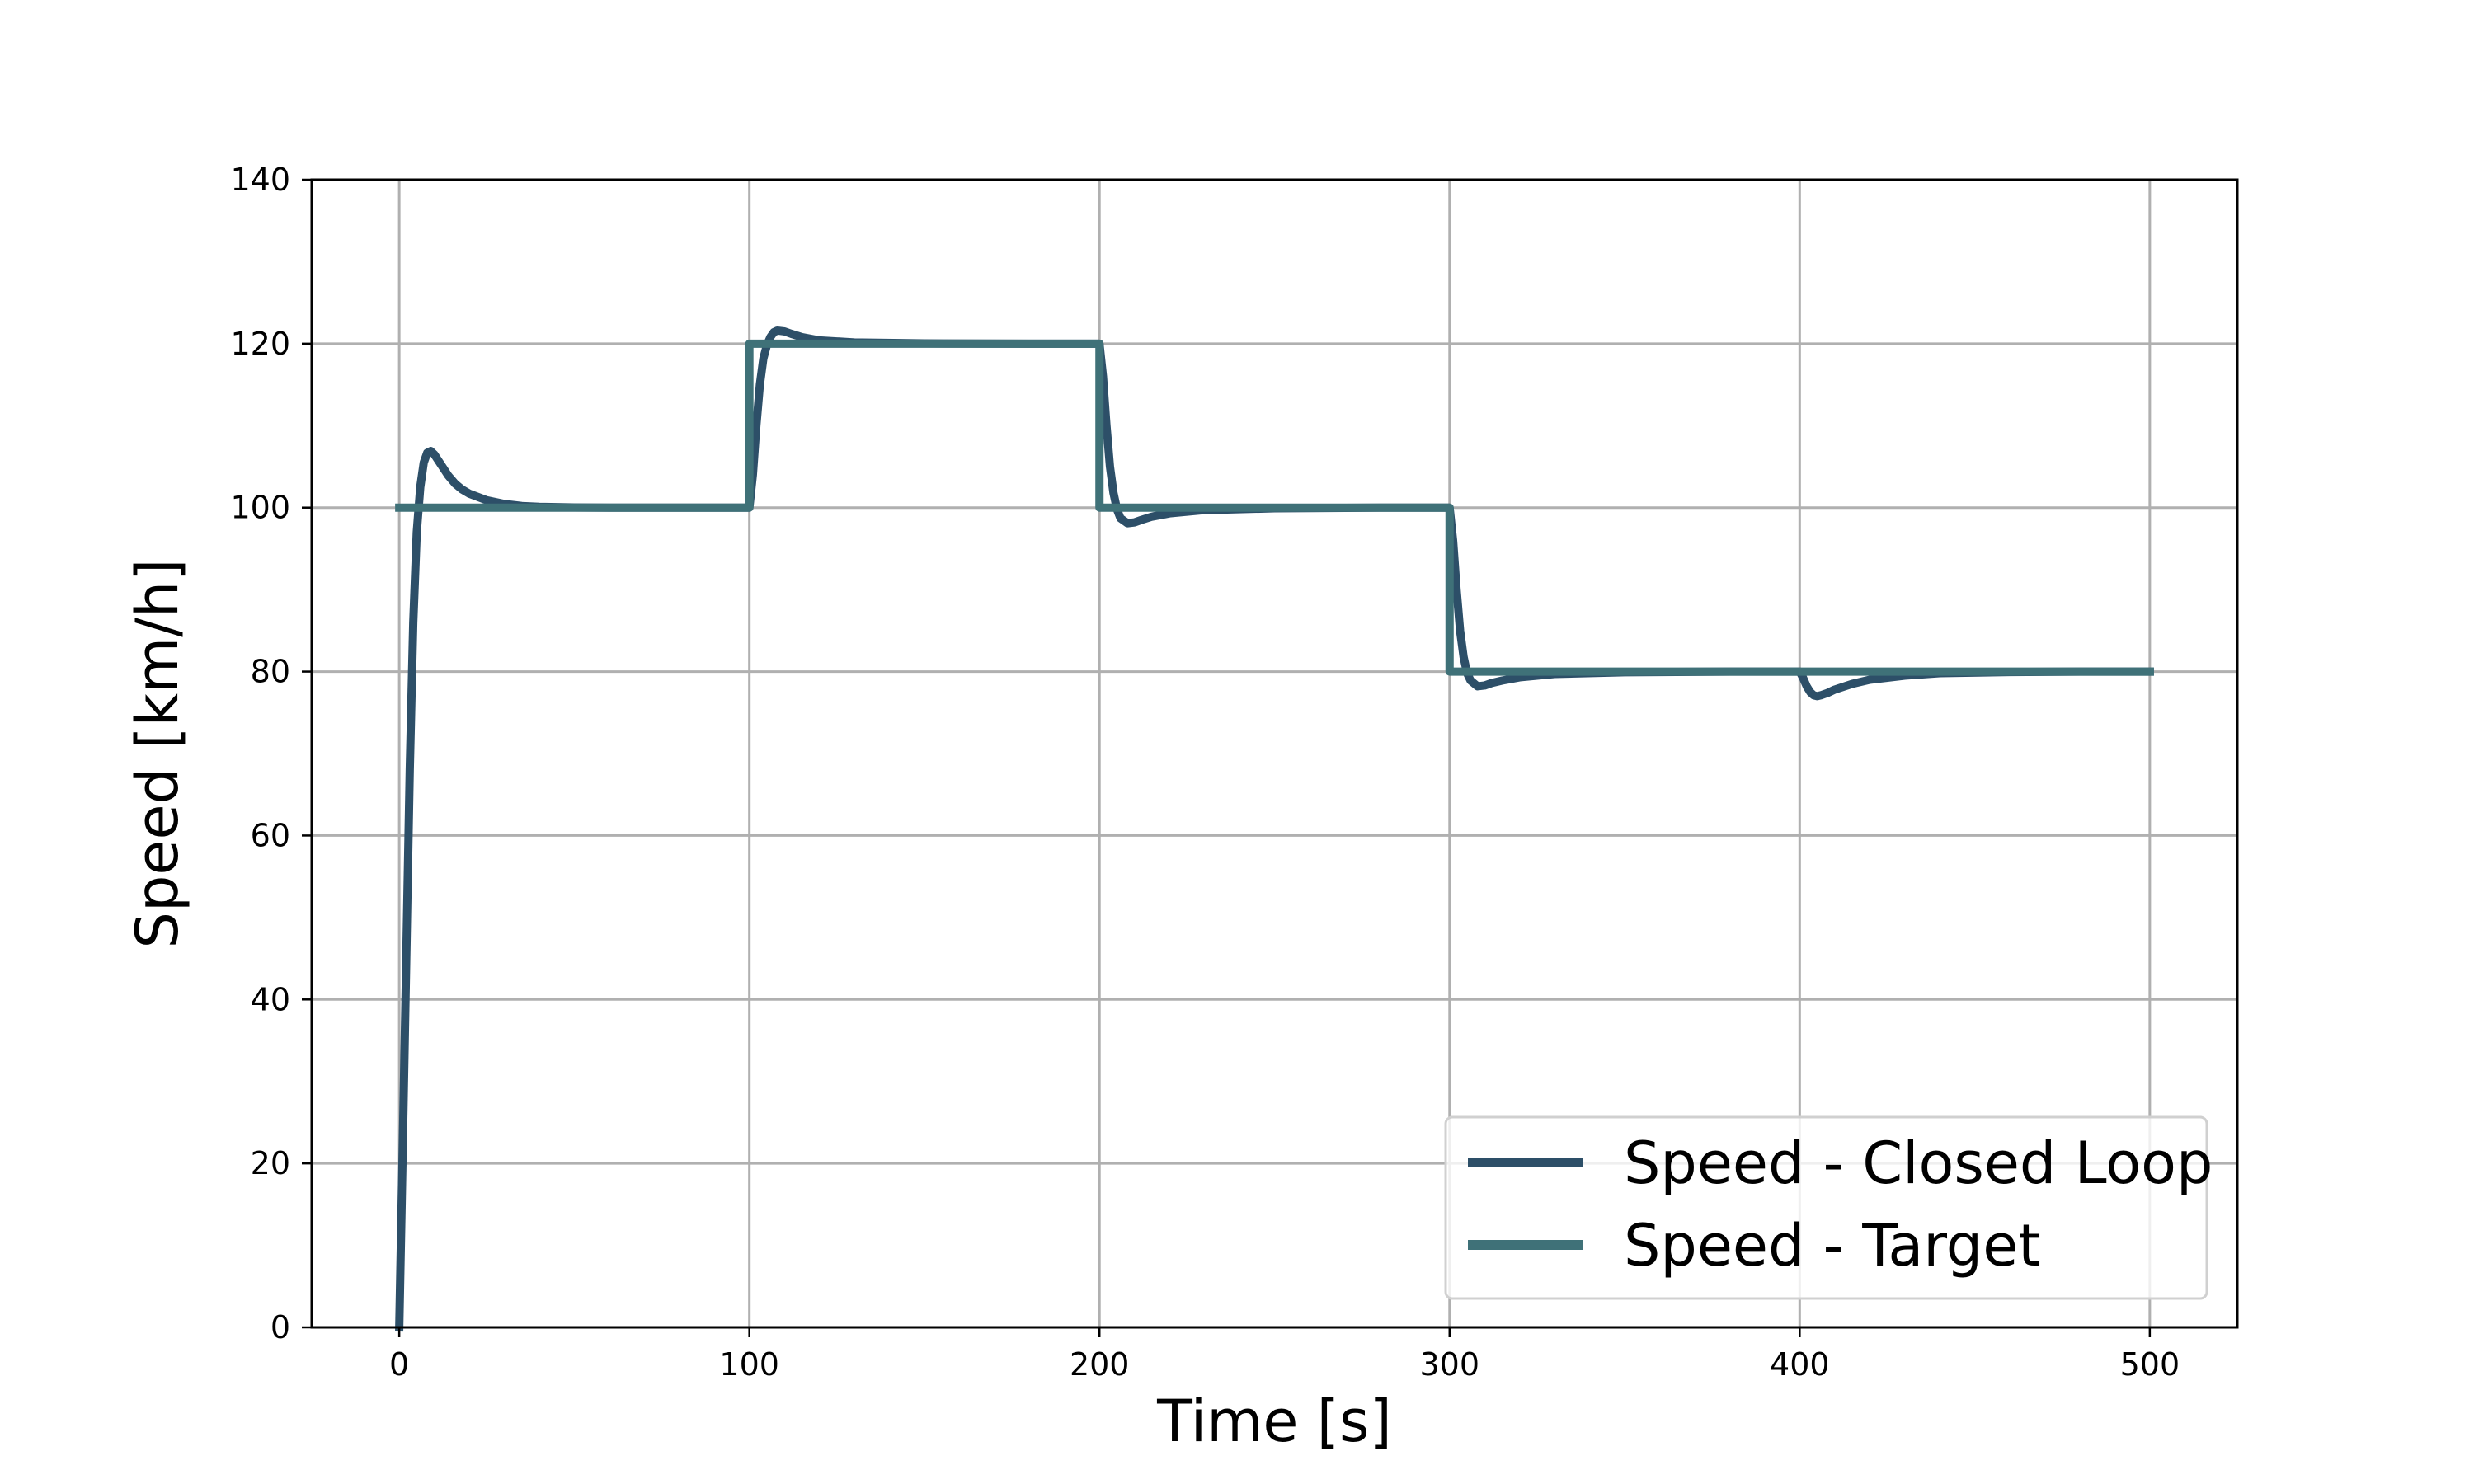  What do you see at coordinates (260, 180) in the screenshot?
I see `y-tick-label: 140` at bounding box center [260, 180].